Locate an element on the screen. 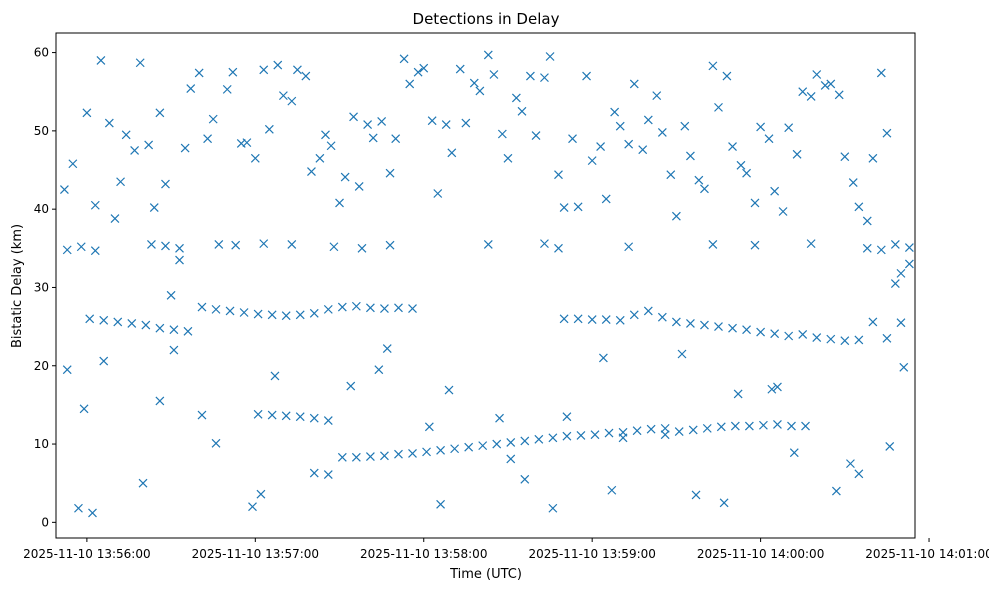  y-axis-ticks: 0 10 20 30 40 50 60 is located at coordinates (45, 287).